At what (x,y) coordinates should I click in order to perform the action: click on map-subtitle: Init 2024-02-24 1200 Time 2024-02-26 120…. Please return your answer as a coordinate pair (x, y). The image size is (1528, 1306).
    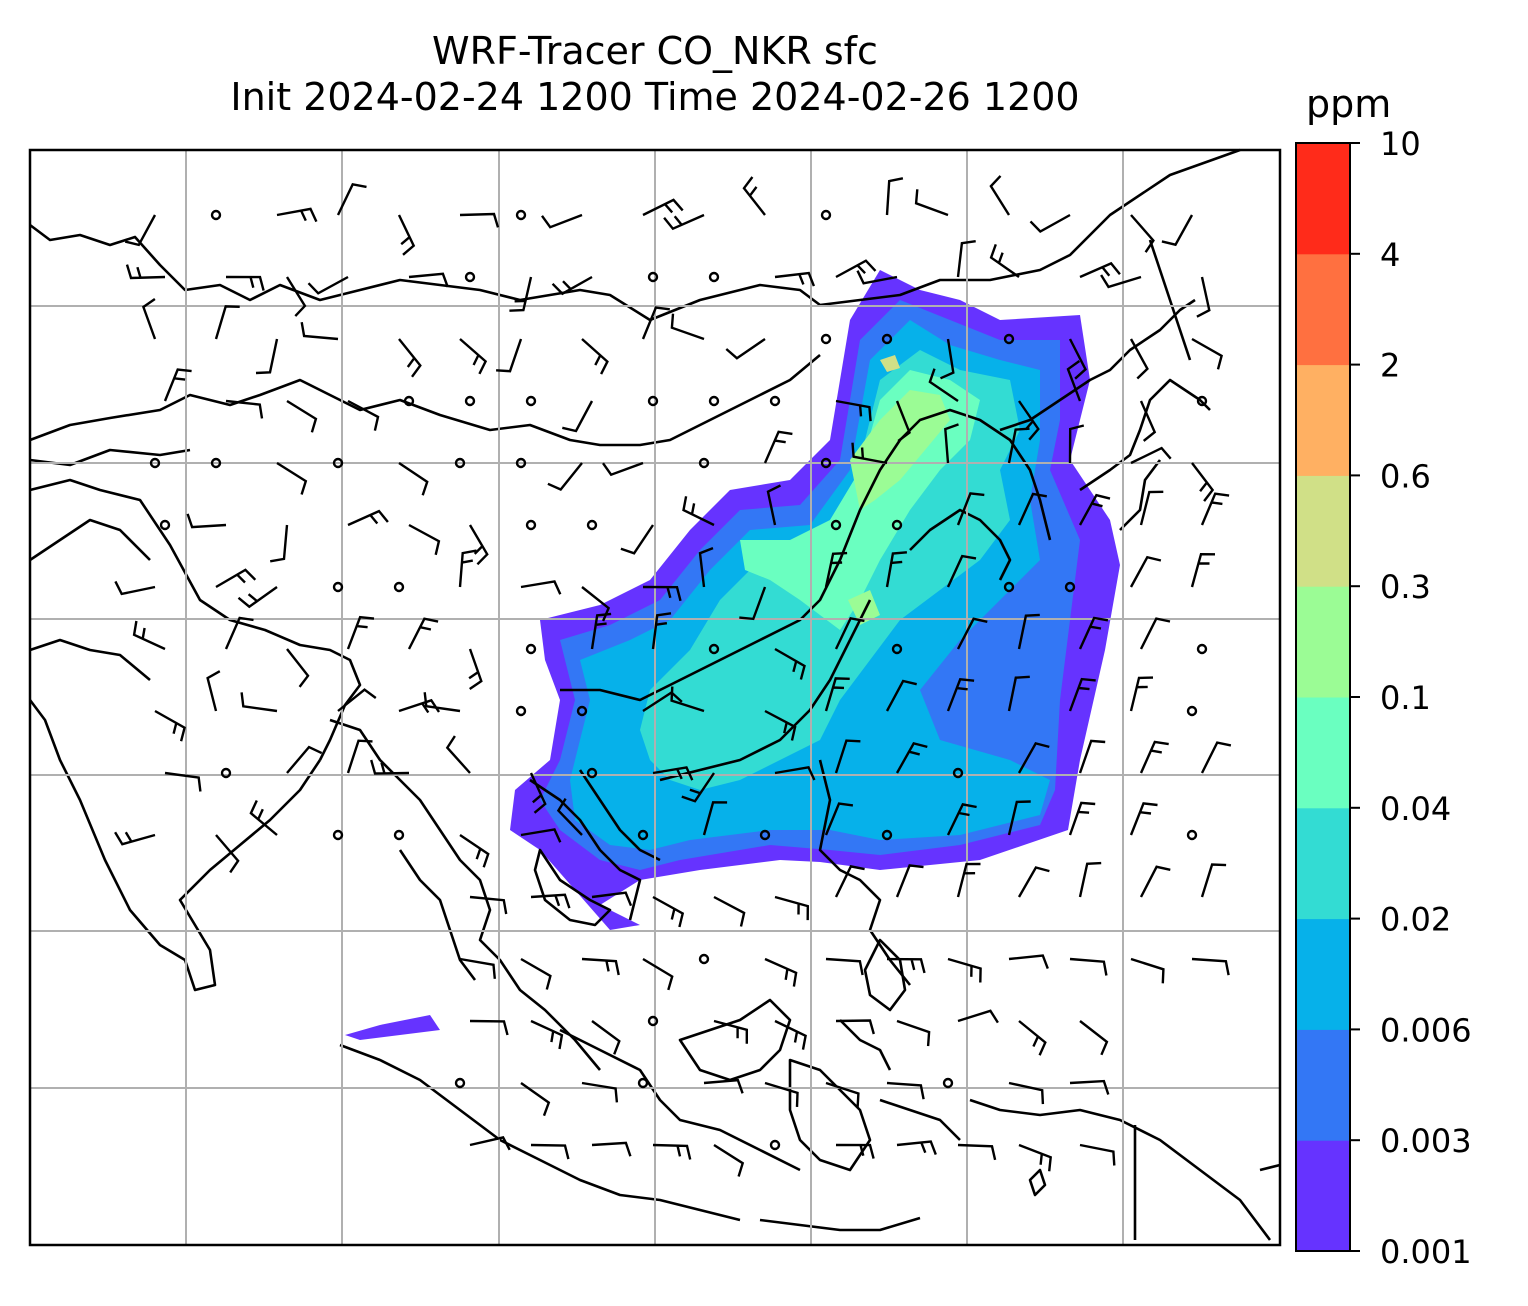
    Looking at the image, I should click on (655, 97).